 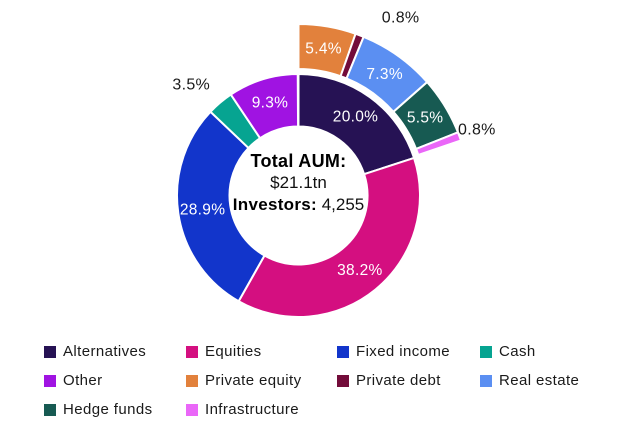 What do you see at coordinates (401, 17) in the screenshot?
I see `segment-pct-label-private-debt: 0.8%` at bounding box center [401, 17].